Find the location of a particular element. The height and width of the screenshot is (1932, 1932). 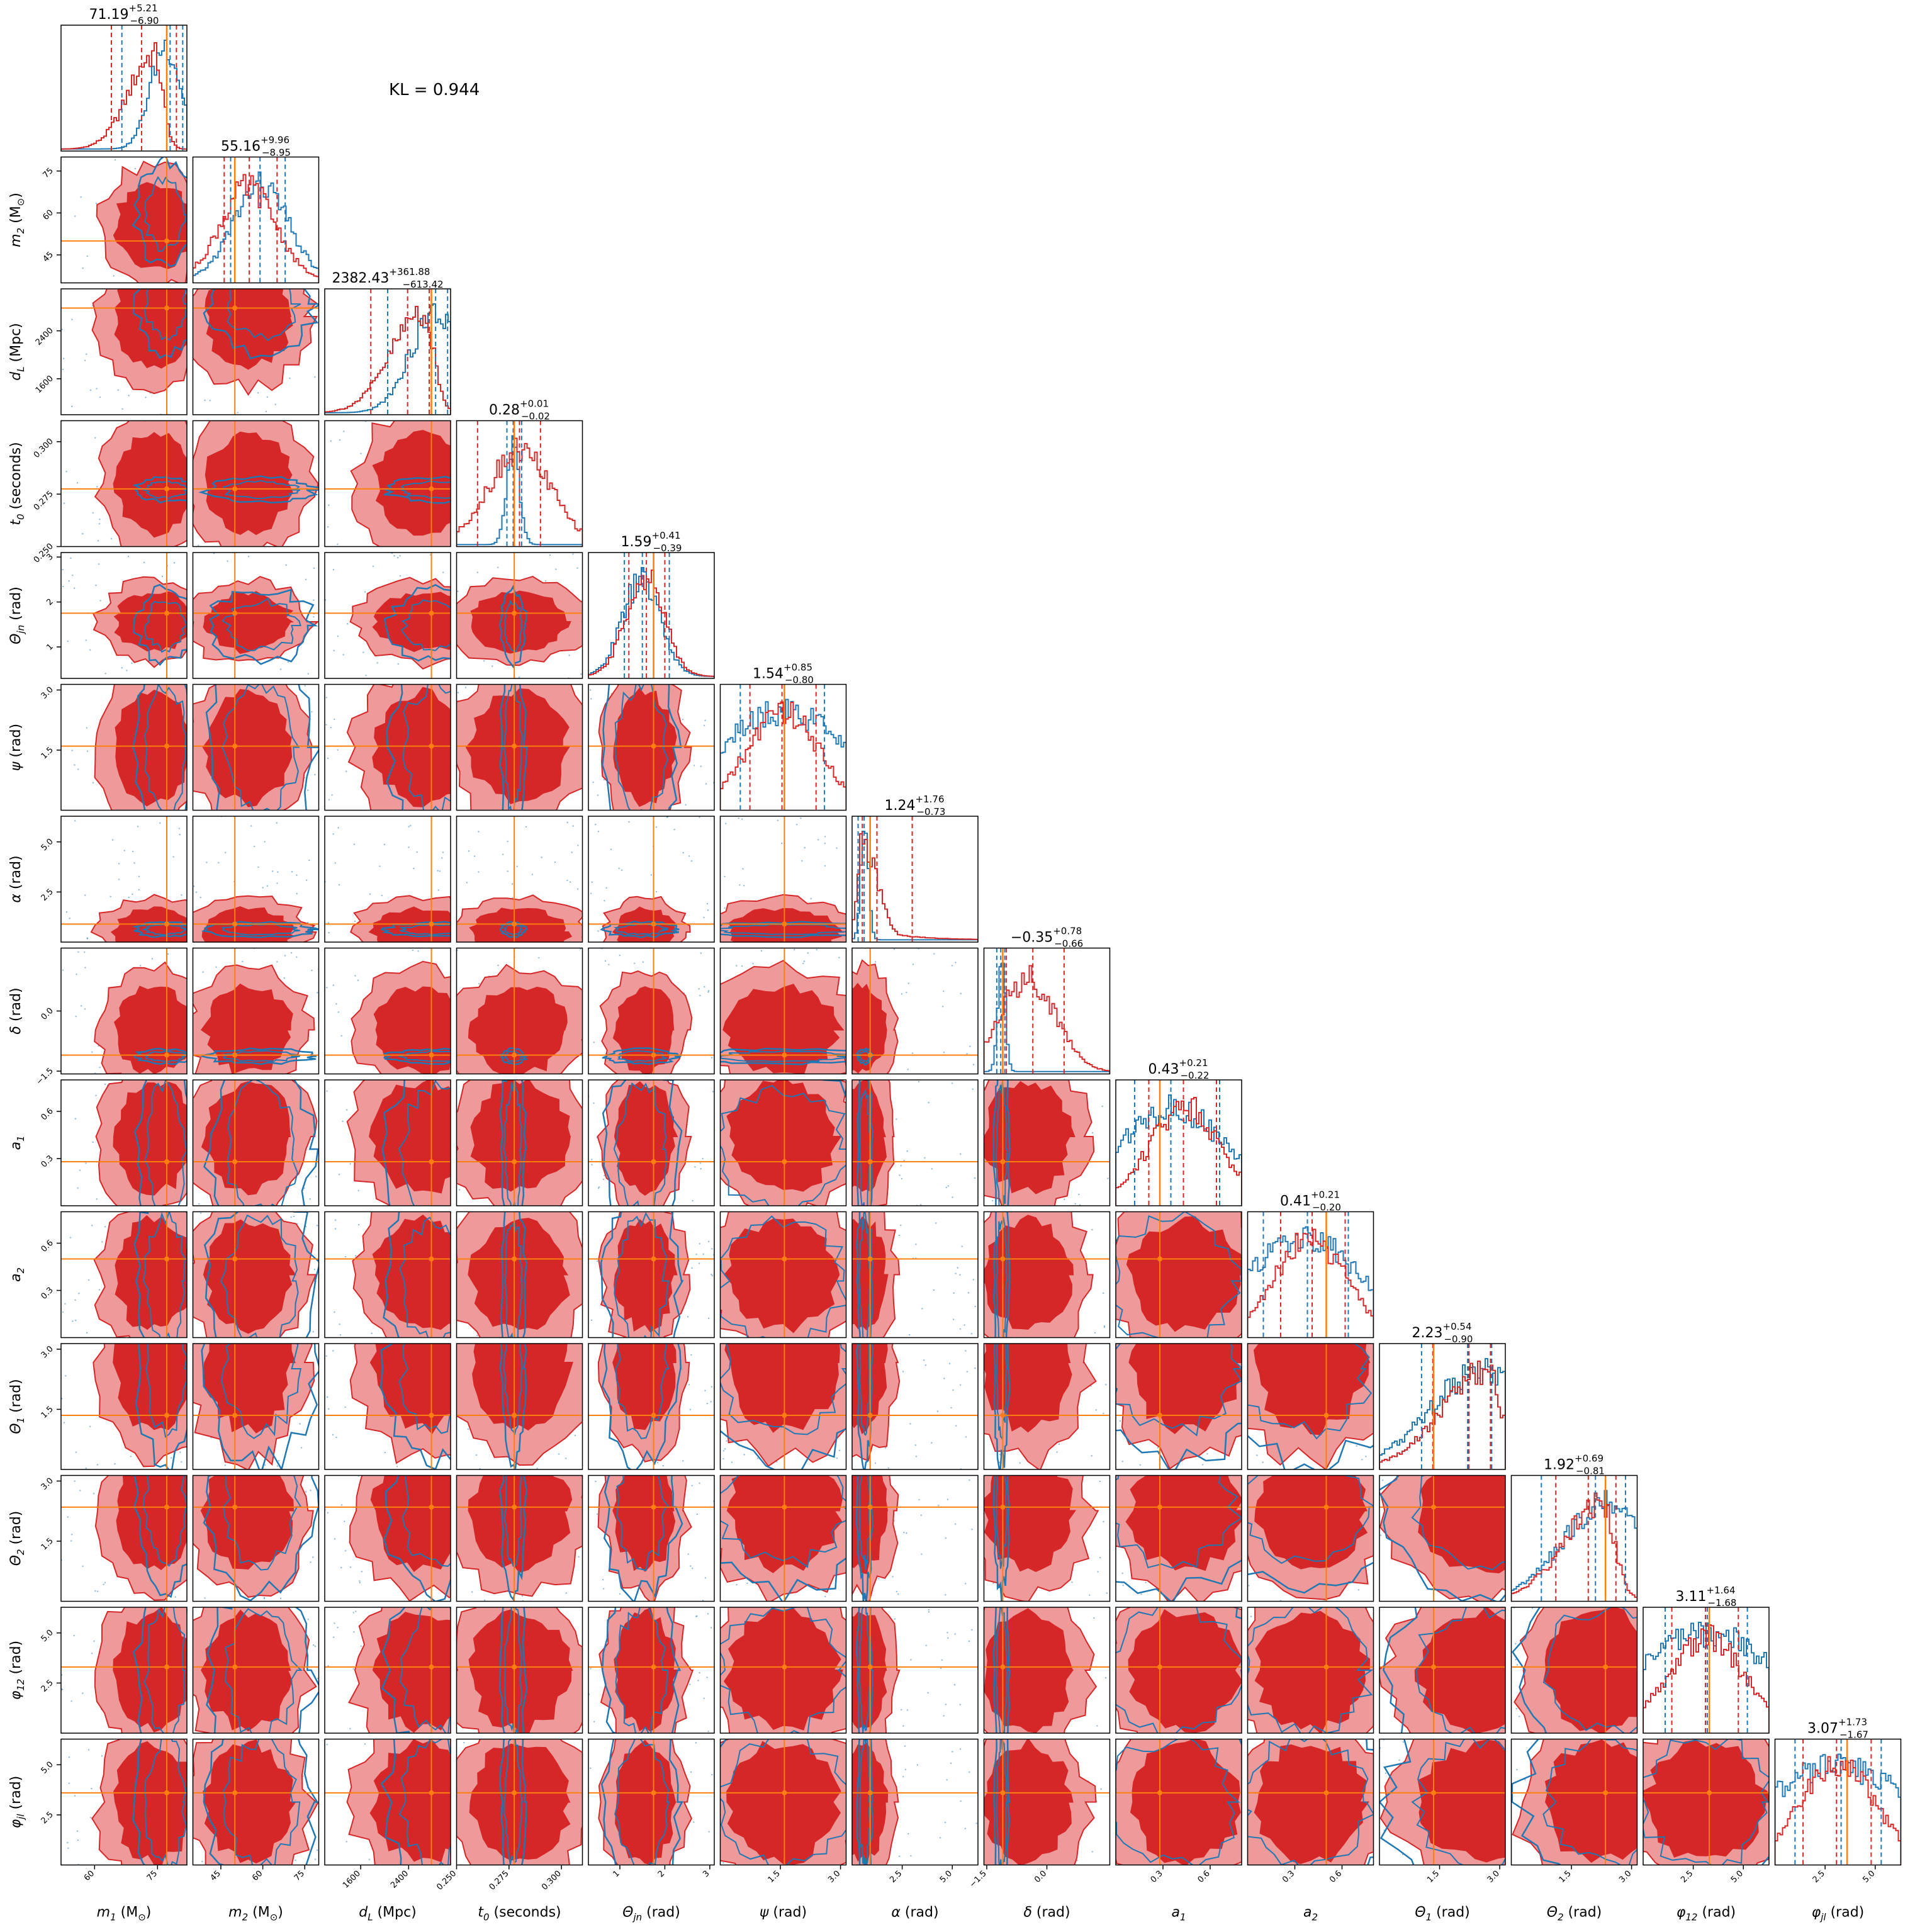

title-value: 0.41 is located at coordinates (1295, 1202).